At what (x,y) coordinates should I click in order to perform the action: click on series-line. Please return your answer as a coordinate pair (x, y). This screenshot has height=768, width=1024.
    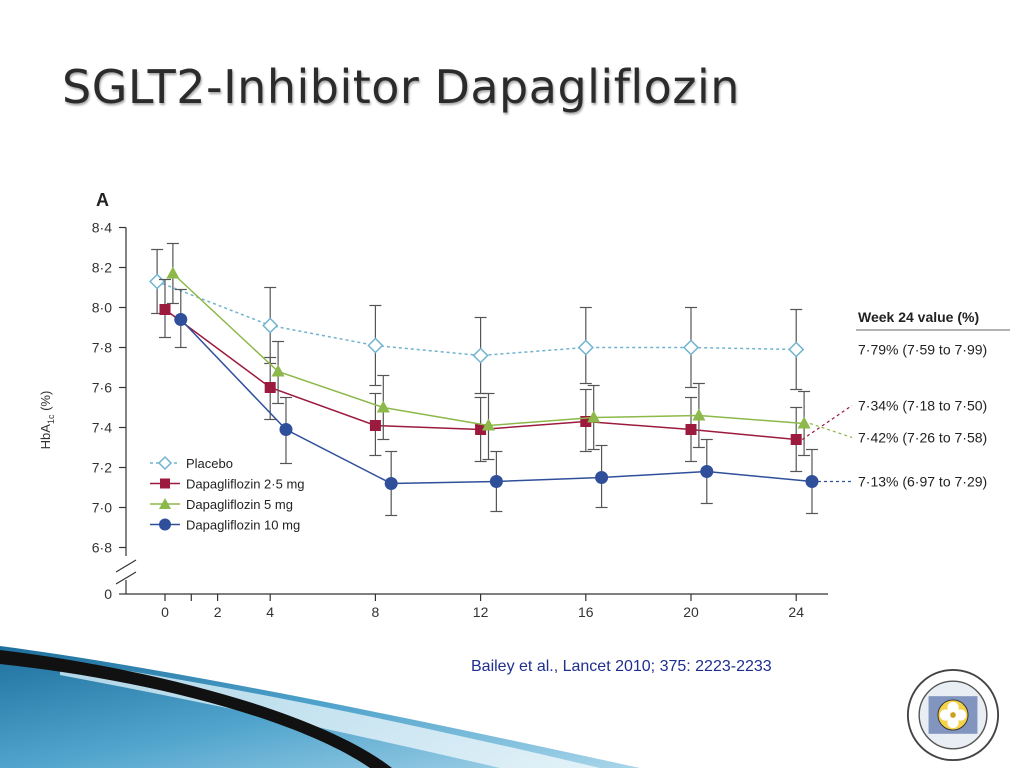
    Looking at the image, I should click on (476, 318).